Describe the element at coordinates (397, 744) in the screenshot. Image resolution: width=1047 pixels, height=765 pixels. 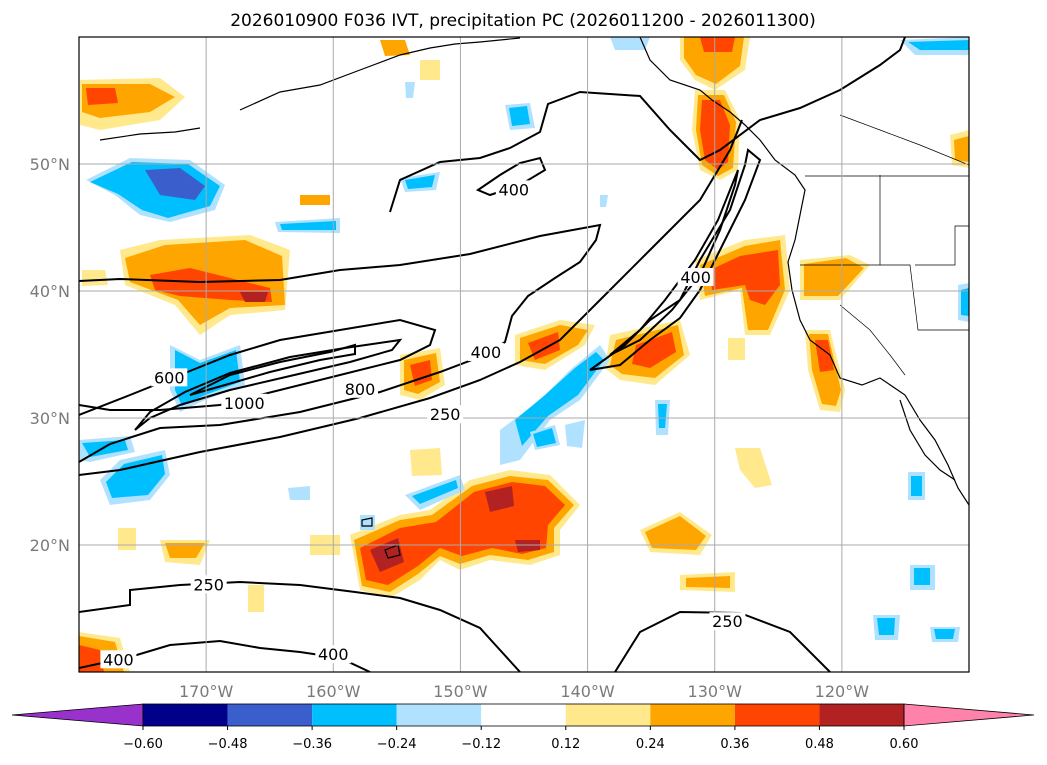
I see `colorbar-tick-label: −0.24` at that location.